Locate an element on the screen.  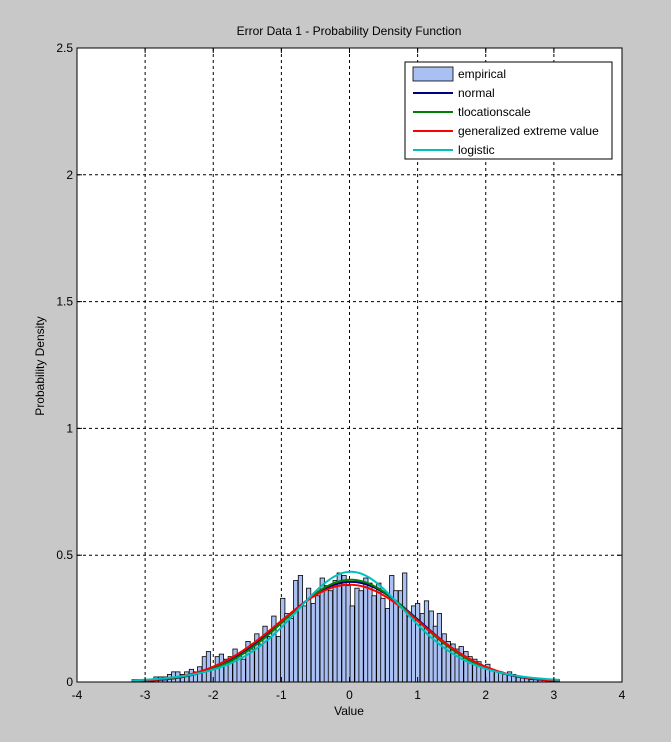
x-tick-label: 3 is located at coordinates (554, 695).